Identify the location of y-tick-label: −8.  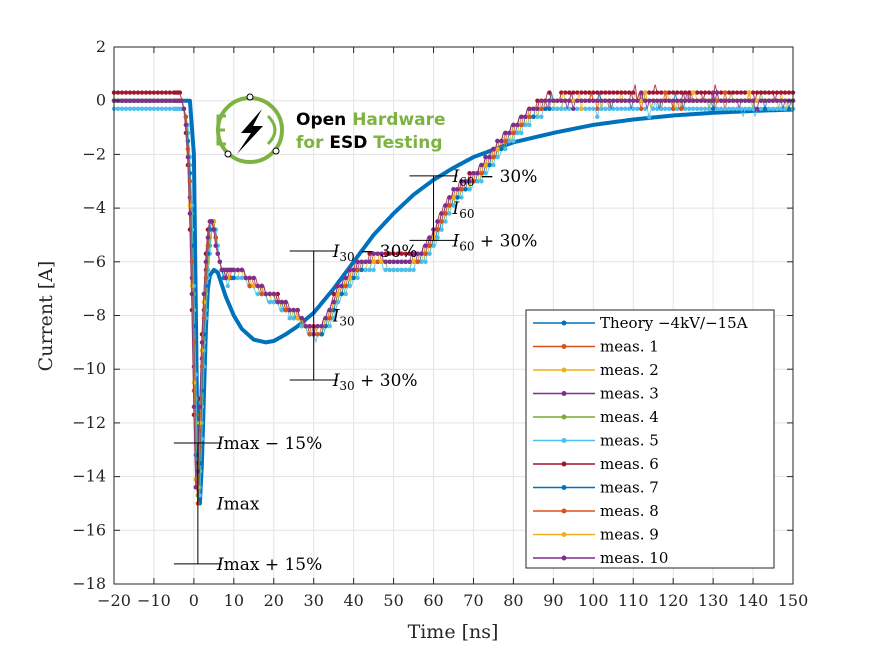
(94, 315).